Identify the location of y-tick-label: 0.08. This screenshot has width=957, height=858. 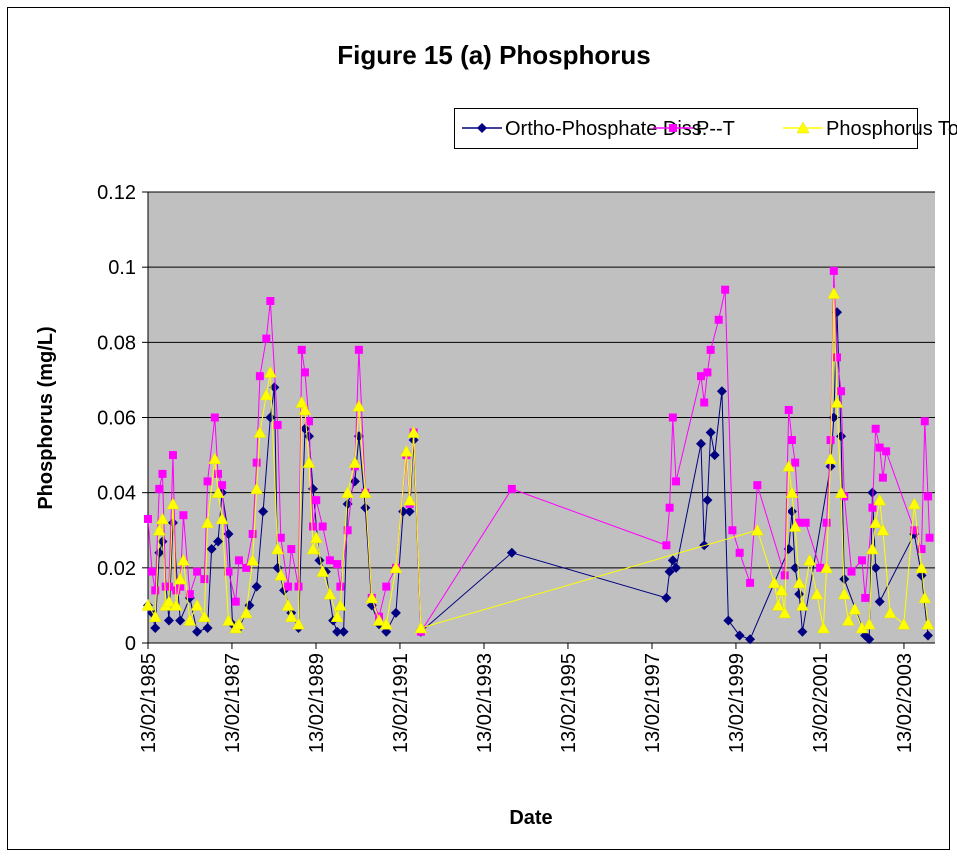
(116, 343).